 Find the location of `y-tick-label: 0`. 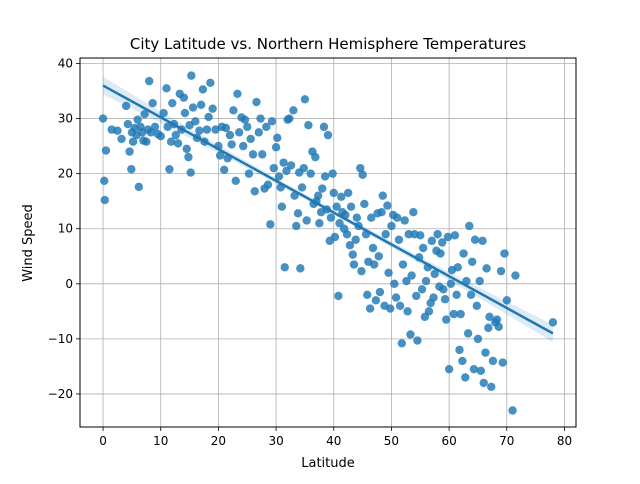

y-tick-label: 0 is located at coordinates (69, 284).